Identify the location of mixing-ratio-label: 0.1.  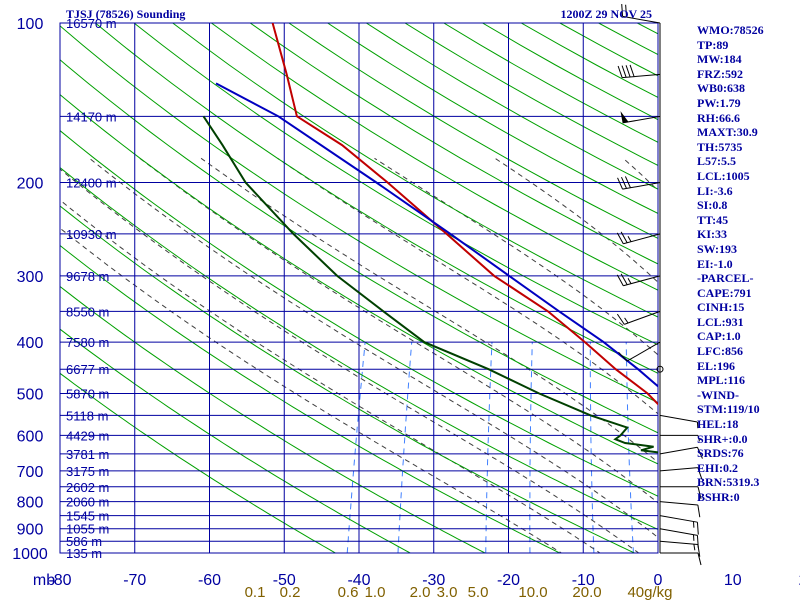
(255, 592).